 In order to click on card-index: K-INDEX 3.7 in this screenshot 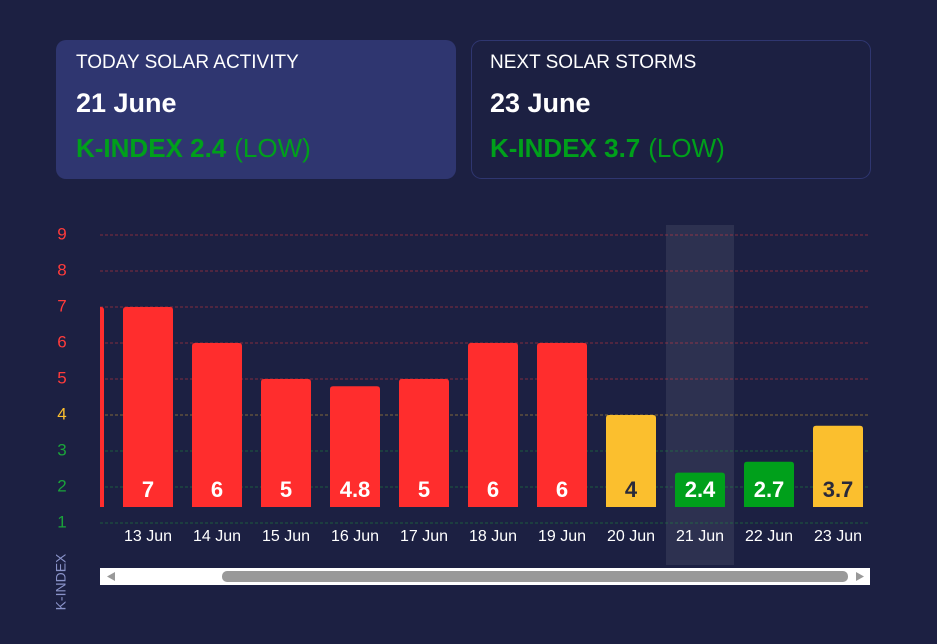, I will do `click(565, 148)`.